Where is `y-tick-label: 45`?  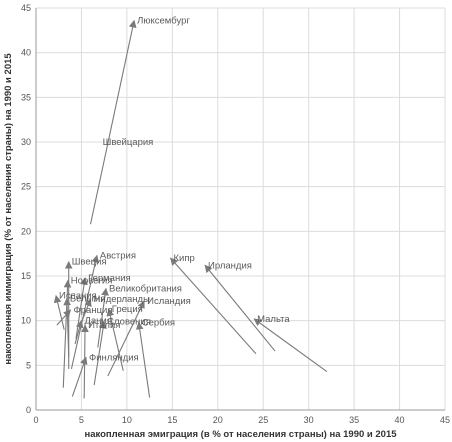 y-tick-label: 45 is located at coordinates (26, 8).